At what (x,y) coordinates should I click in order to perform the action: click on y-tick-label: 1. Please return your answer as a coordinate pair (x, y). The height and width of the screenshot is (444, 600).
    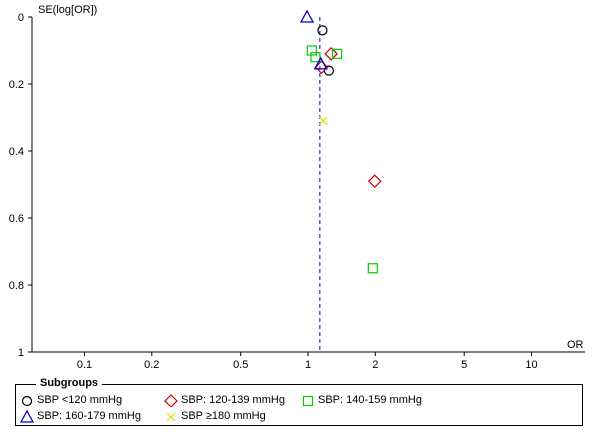
    Looking at the image, I should click on (21, 353).